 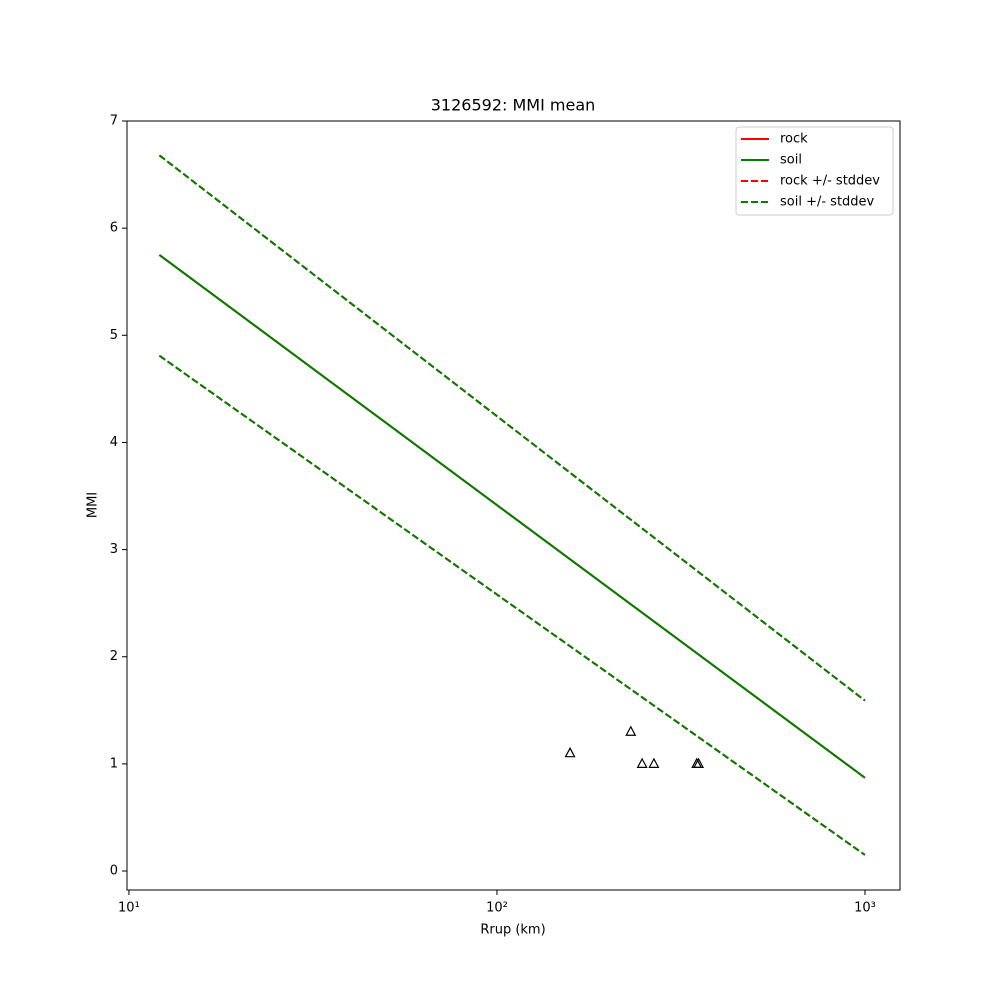 What do you see at coordinates (114, 121) in the screenshot?
I see `y-tick-label: 7` at bounding box center [114, 121].